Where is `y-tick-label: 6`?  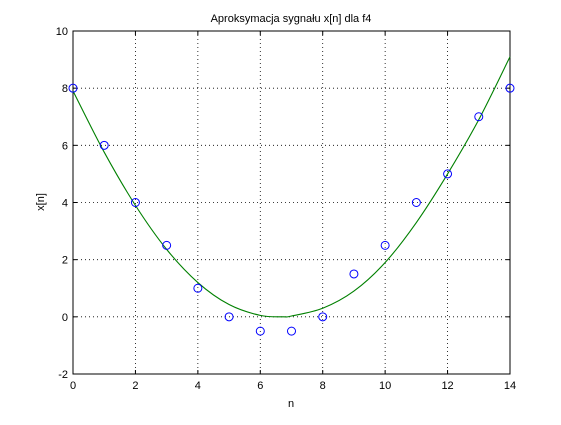
y-tick-label: 6 is located at coordinates (65, 146).